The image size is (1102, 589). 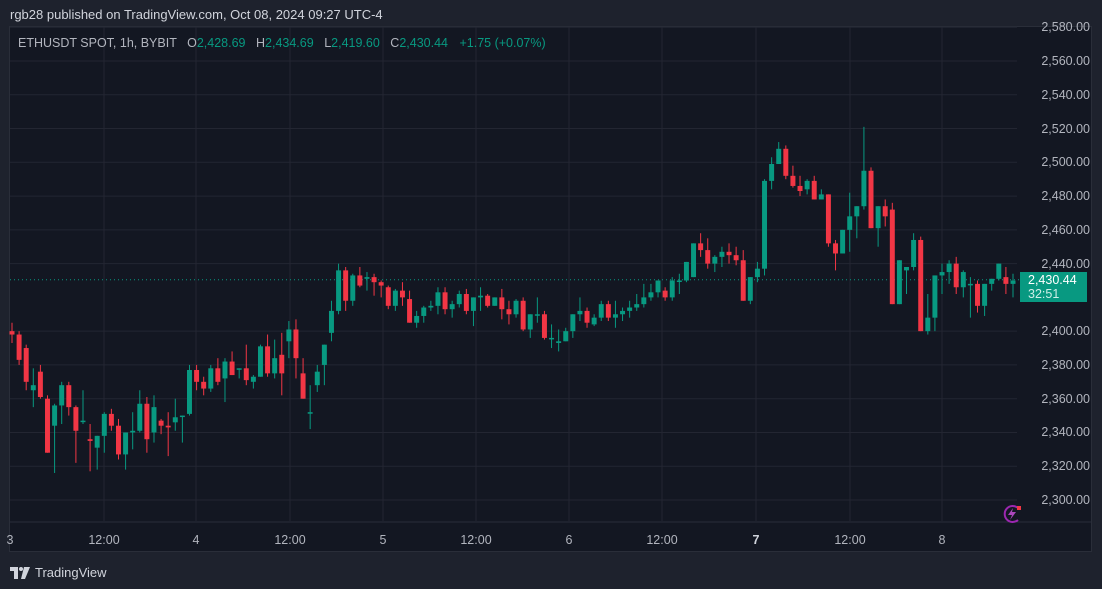 I want to click on tradingview-logo: TradingView, so click(x=58, y=572).